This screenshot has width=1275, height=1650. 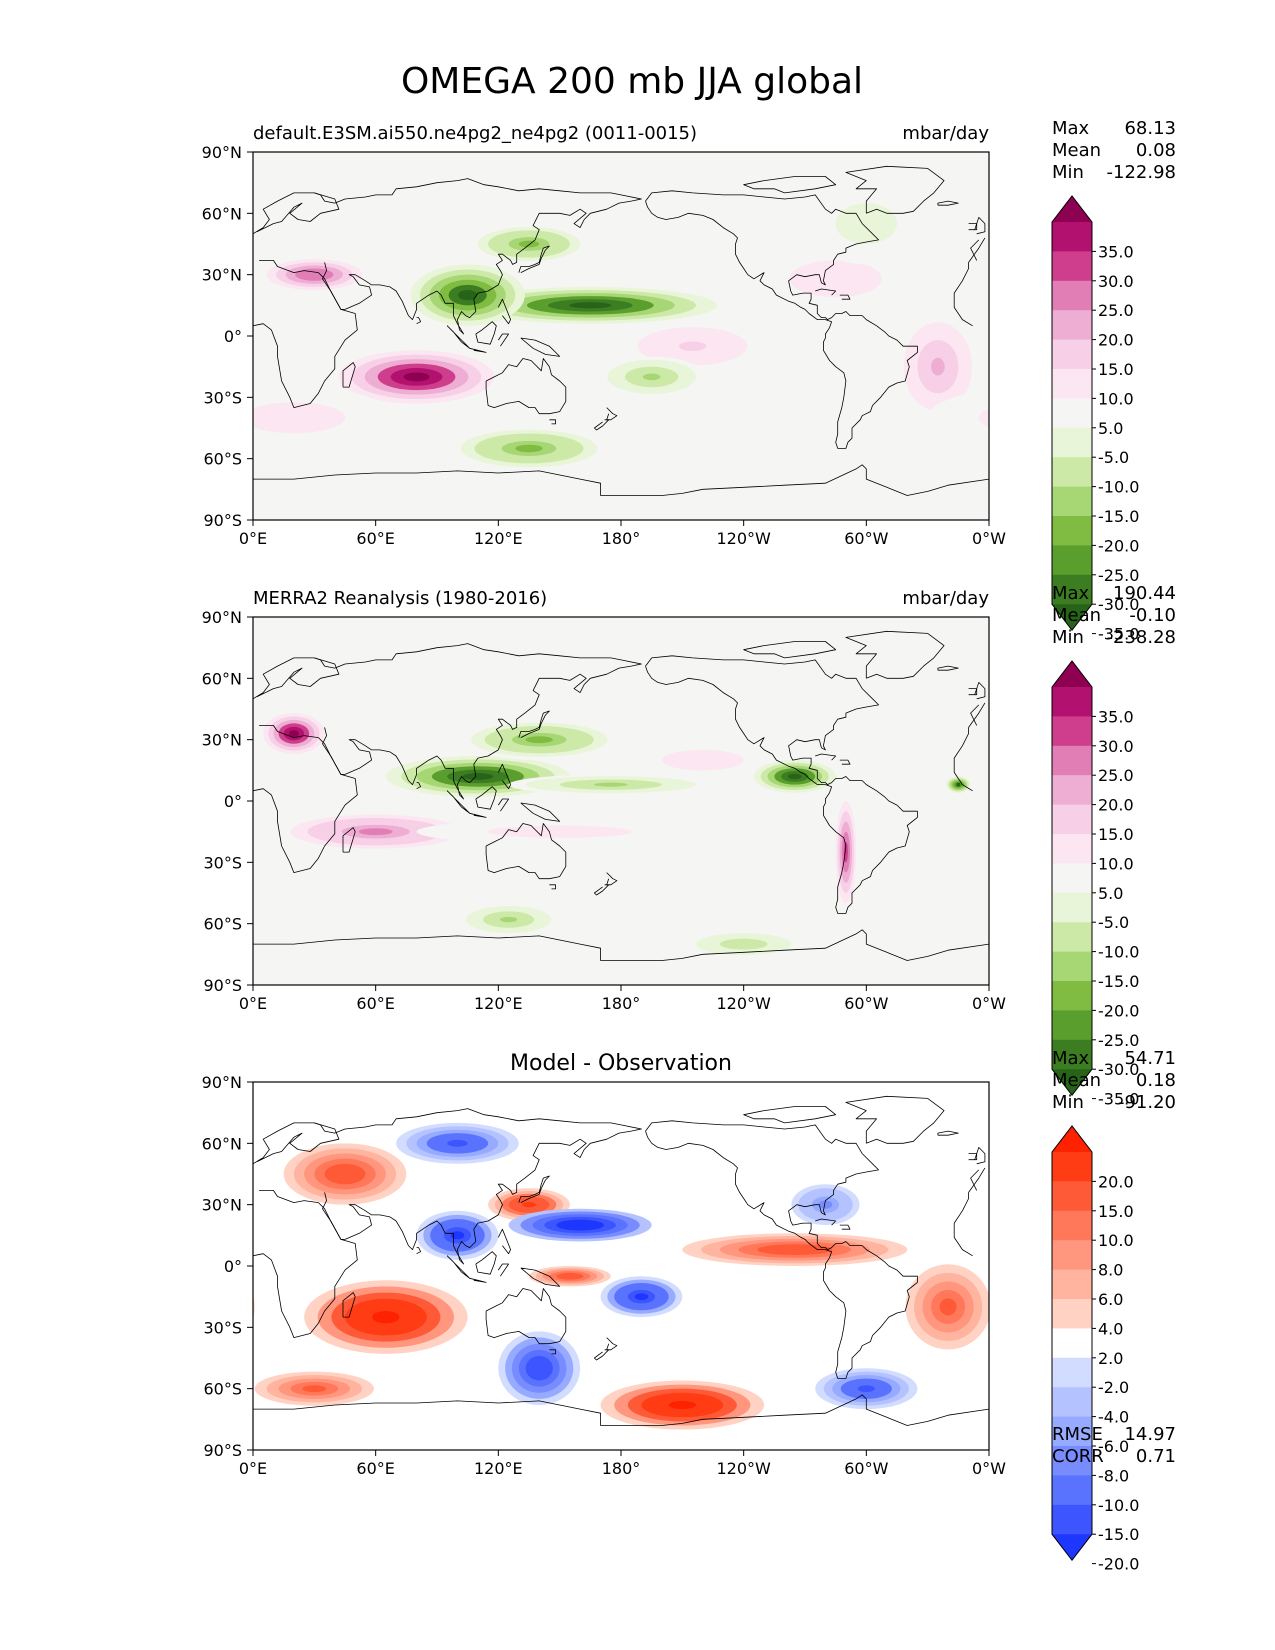 What do you see at coordinates (1113, 457) in the screenshot?
I see `colorbar-label: -5.0` at bounding box center [1113, 457].